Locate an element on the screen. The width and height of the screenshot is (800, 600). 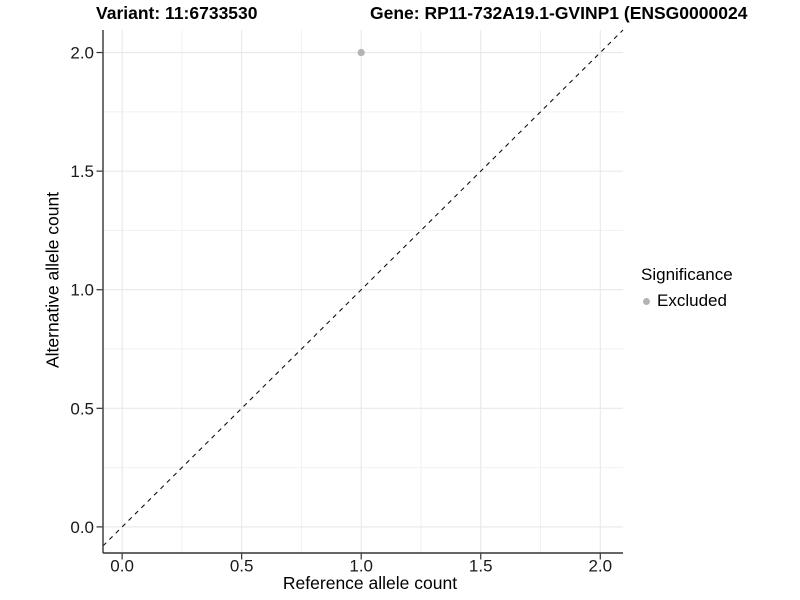
y-tick-label: 0.5 is located at coordinates (82, 408).